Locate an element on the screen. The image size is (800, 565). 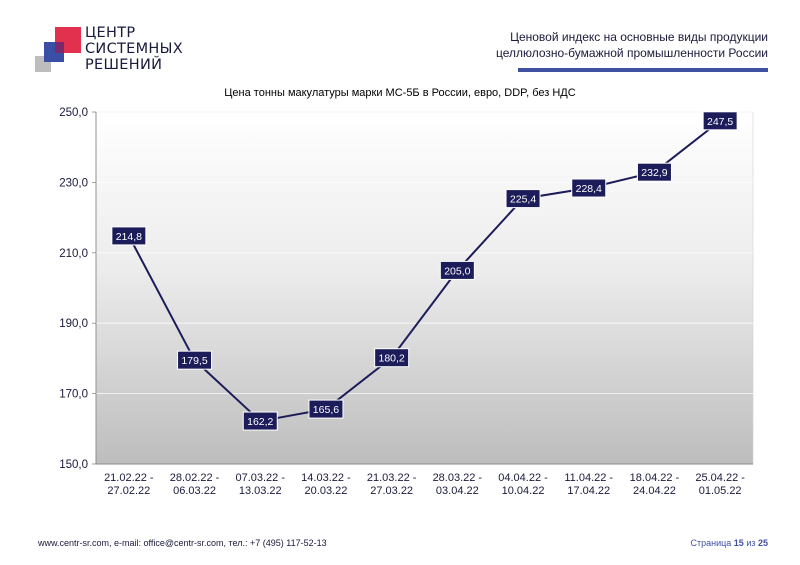
x-tick-label: 10.04.22 is located at coordinates (523, 491).